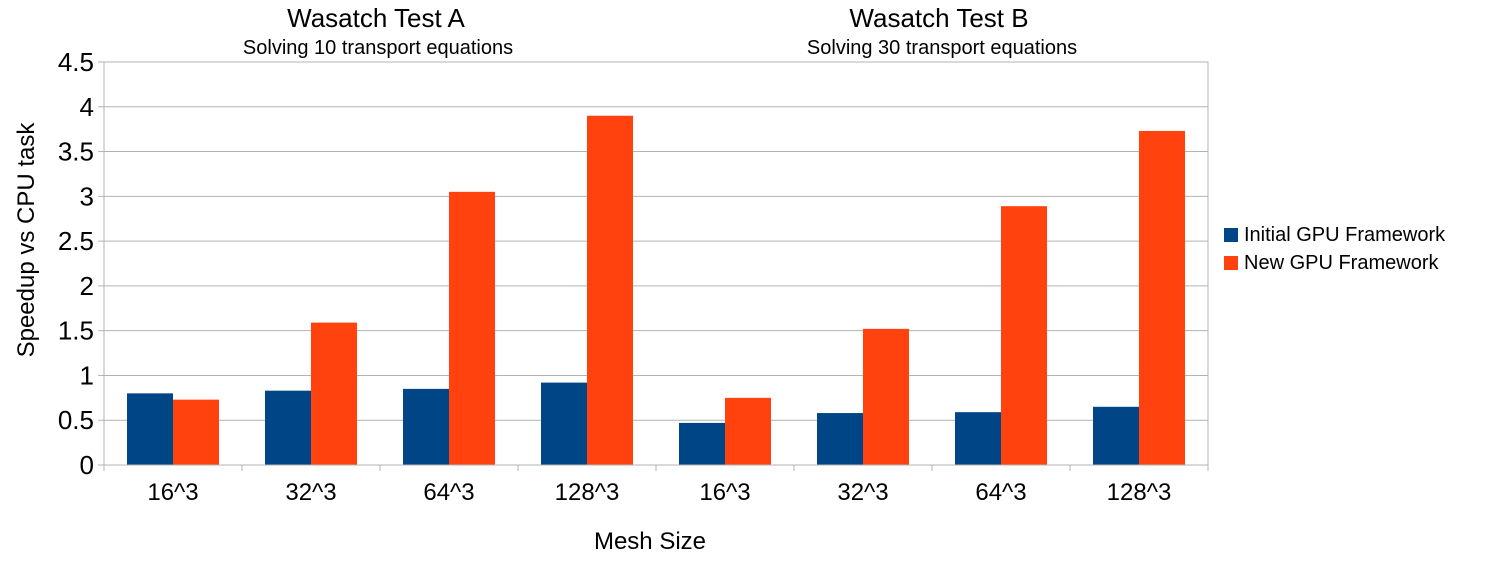  I want to click on legend: Initial GPU Framework New GPU Framework, so click(1334, 249).